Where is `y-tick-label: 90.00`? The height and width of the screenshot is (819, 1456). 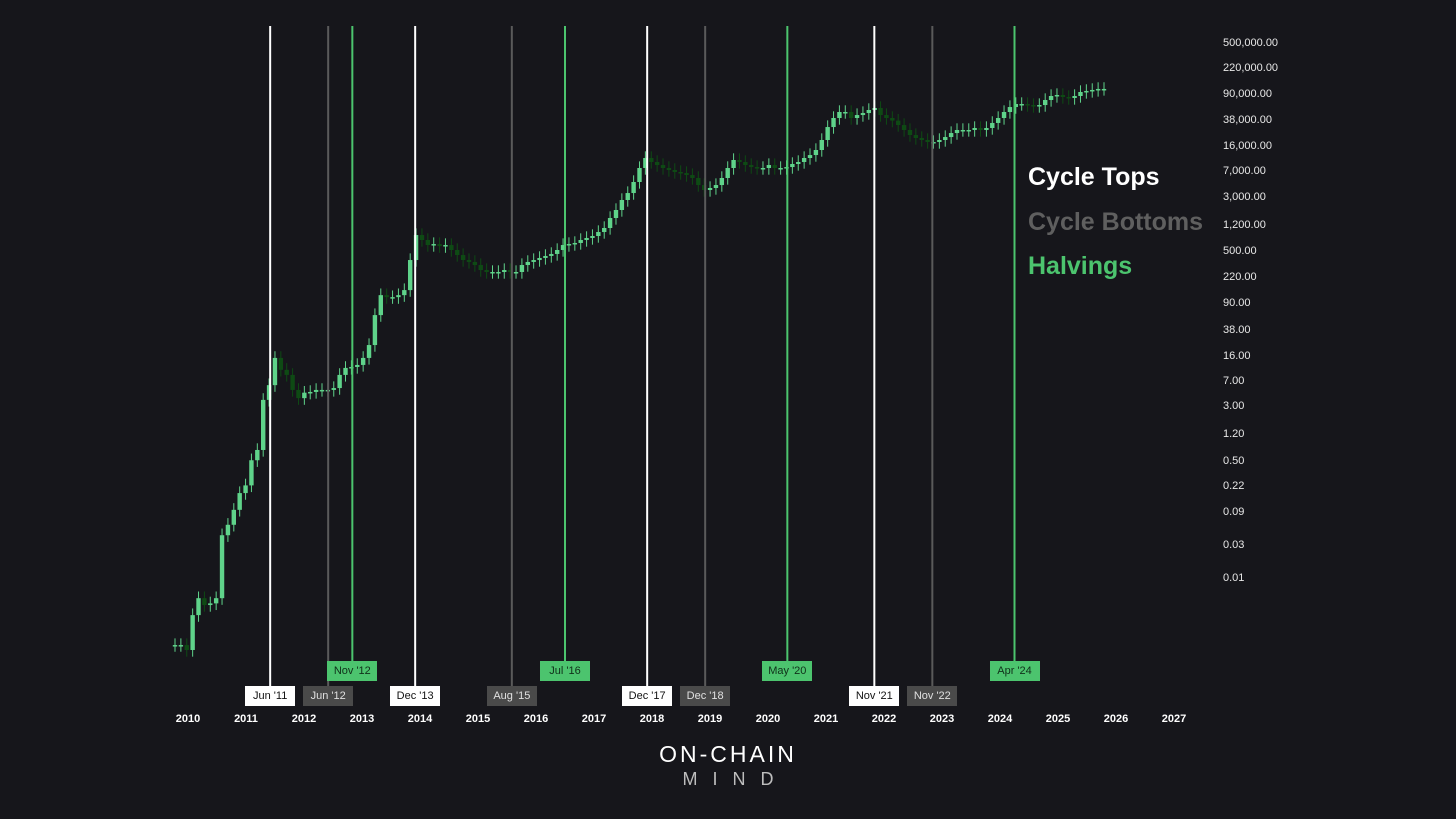
y-tick-label: 90.00 is located at coordinates (1237, 303).